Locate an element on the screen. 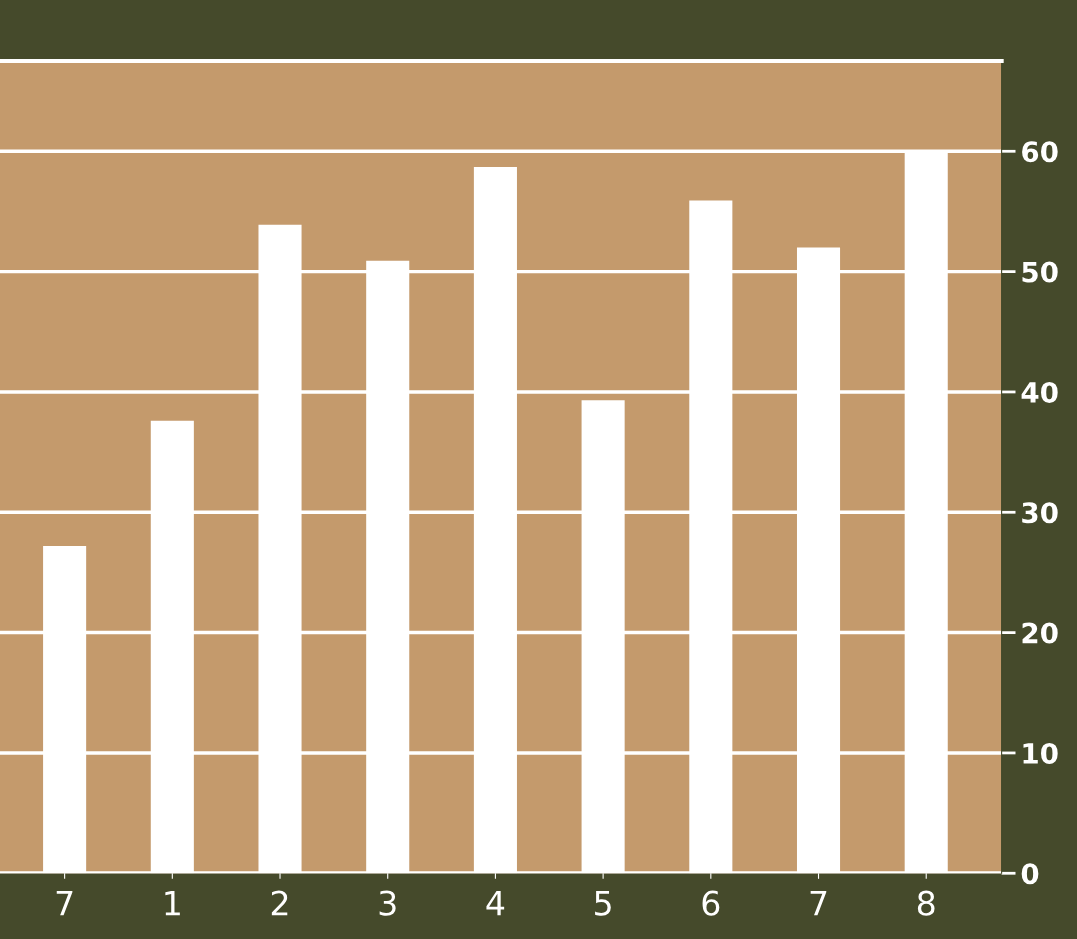 Image resolution: width=1077 pixels, height=939 pixels. x-tick-label: 2 is located at coordinates (279, 903).